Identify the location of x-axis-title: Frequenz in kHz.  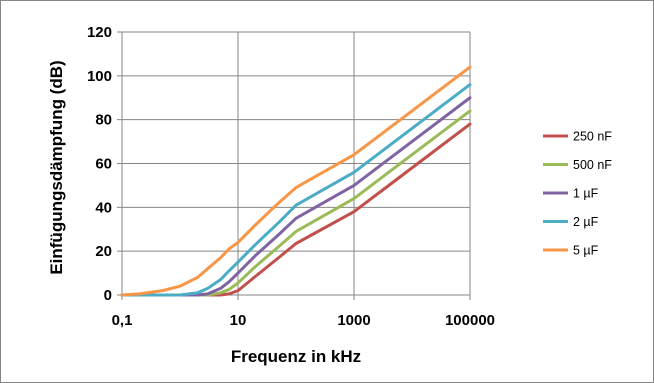
(296, 356).